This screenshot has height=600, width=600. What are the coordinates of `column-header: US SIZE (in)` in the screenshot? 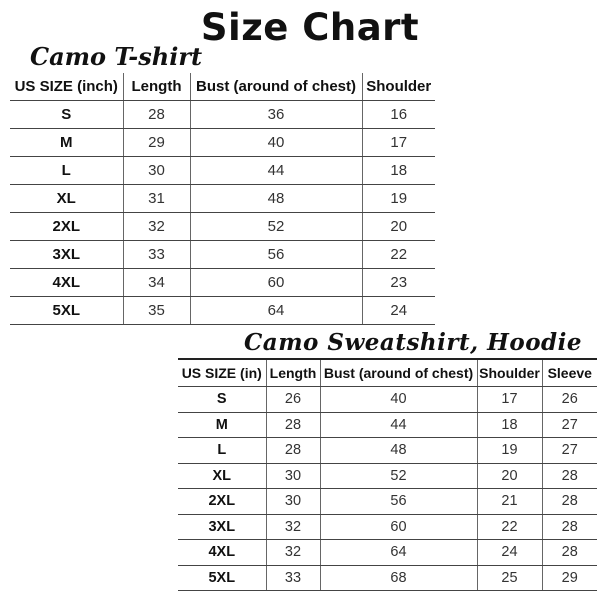 It's located at (222, 373).